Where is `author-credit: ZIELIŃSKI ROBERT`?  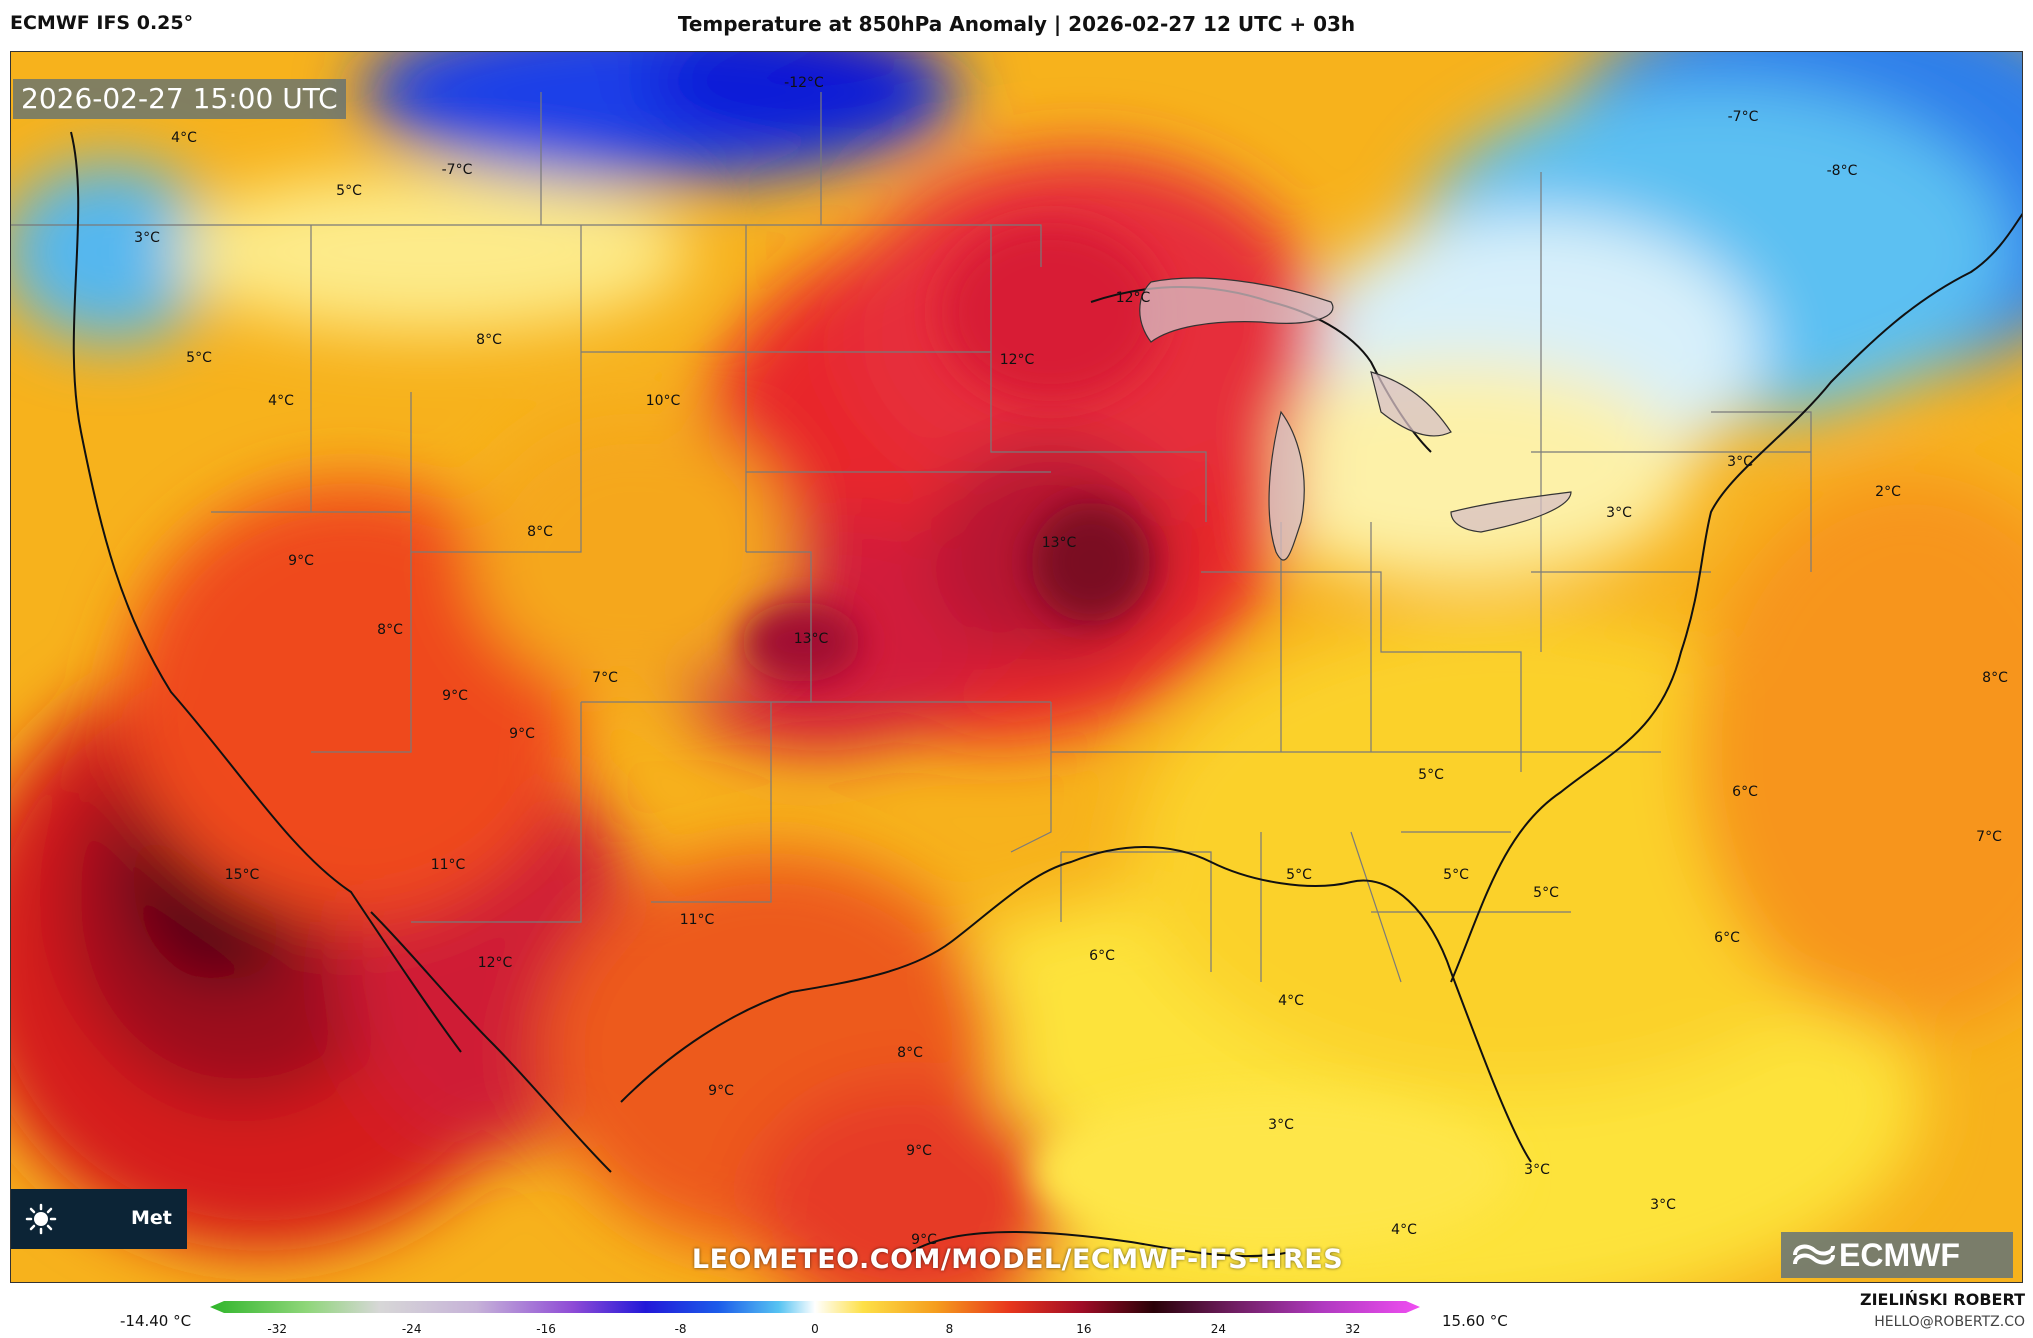
author-credit: ZIELIŃSKI ROBERT is located at coordinates (1942, 1299).